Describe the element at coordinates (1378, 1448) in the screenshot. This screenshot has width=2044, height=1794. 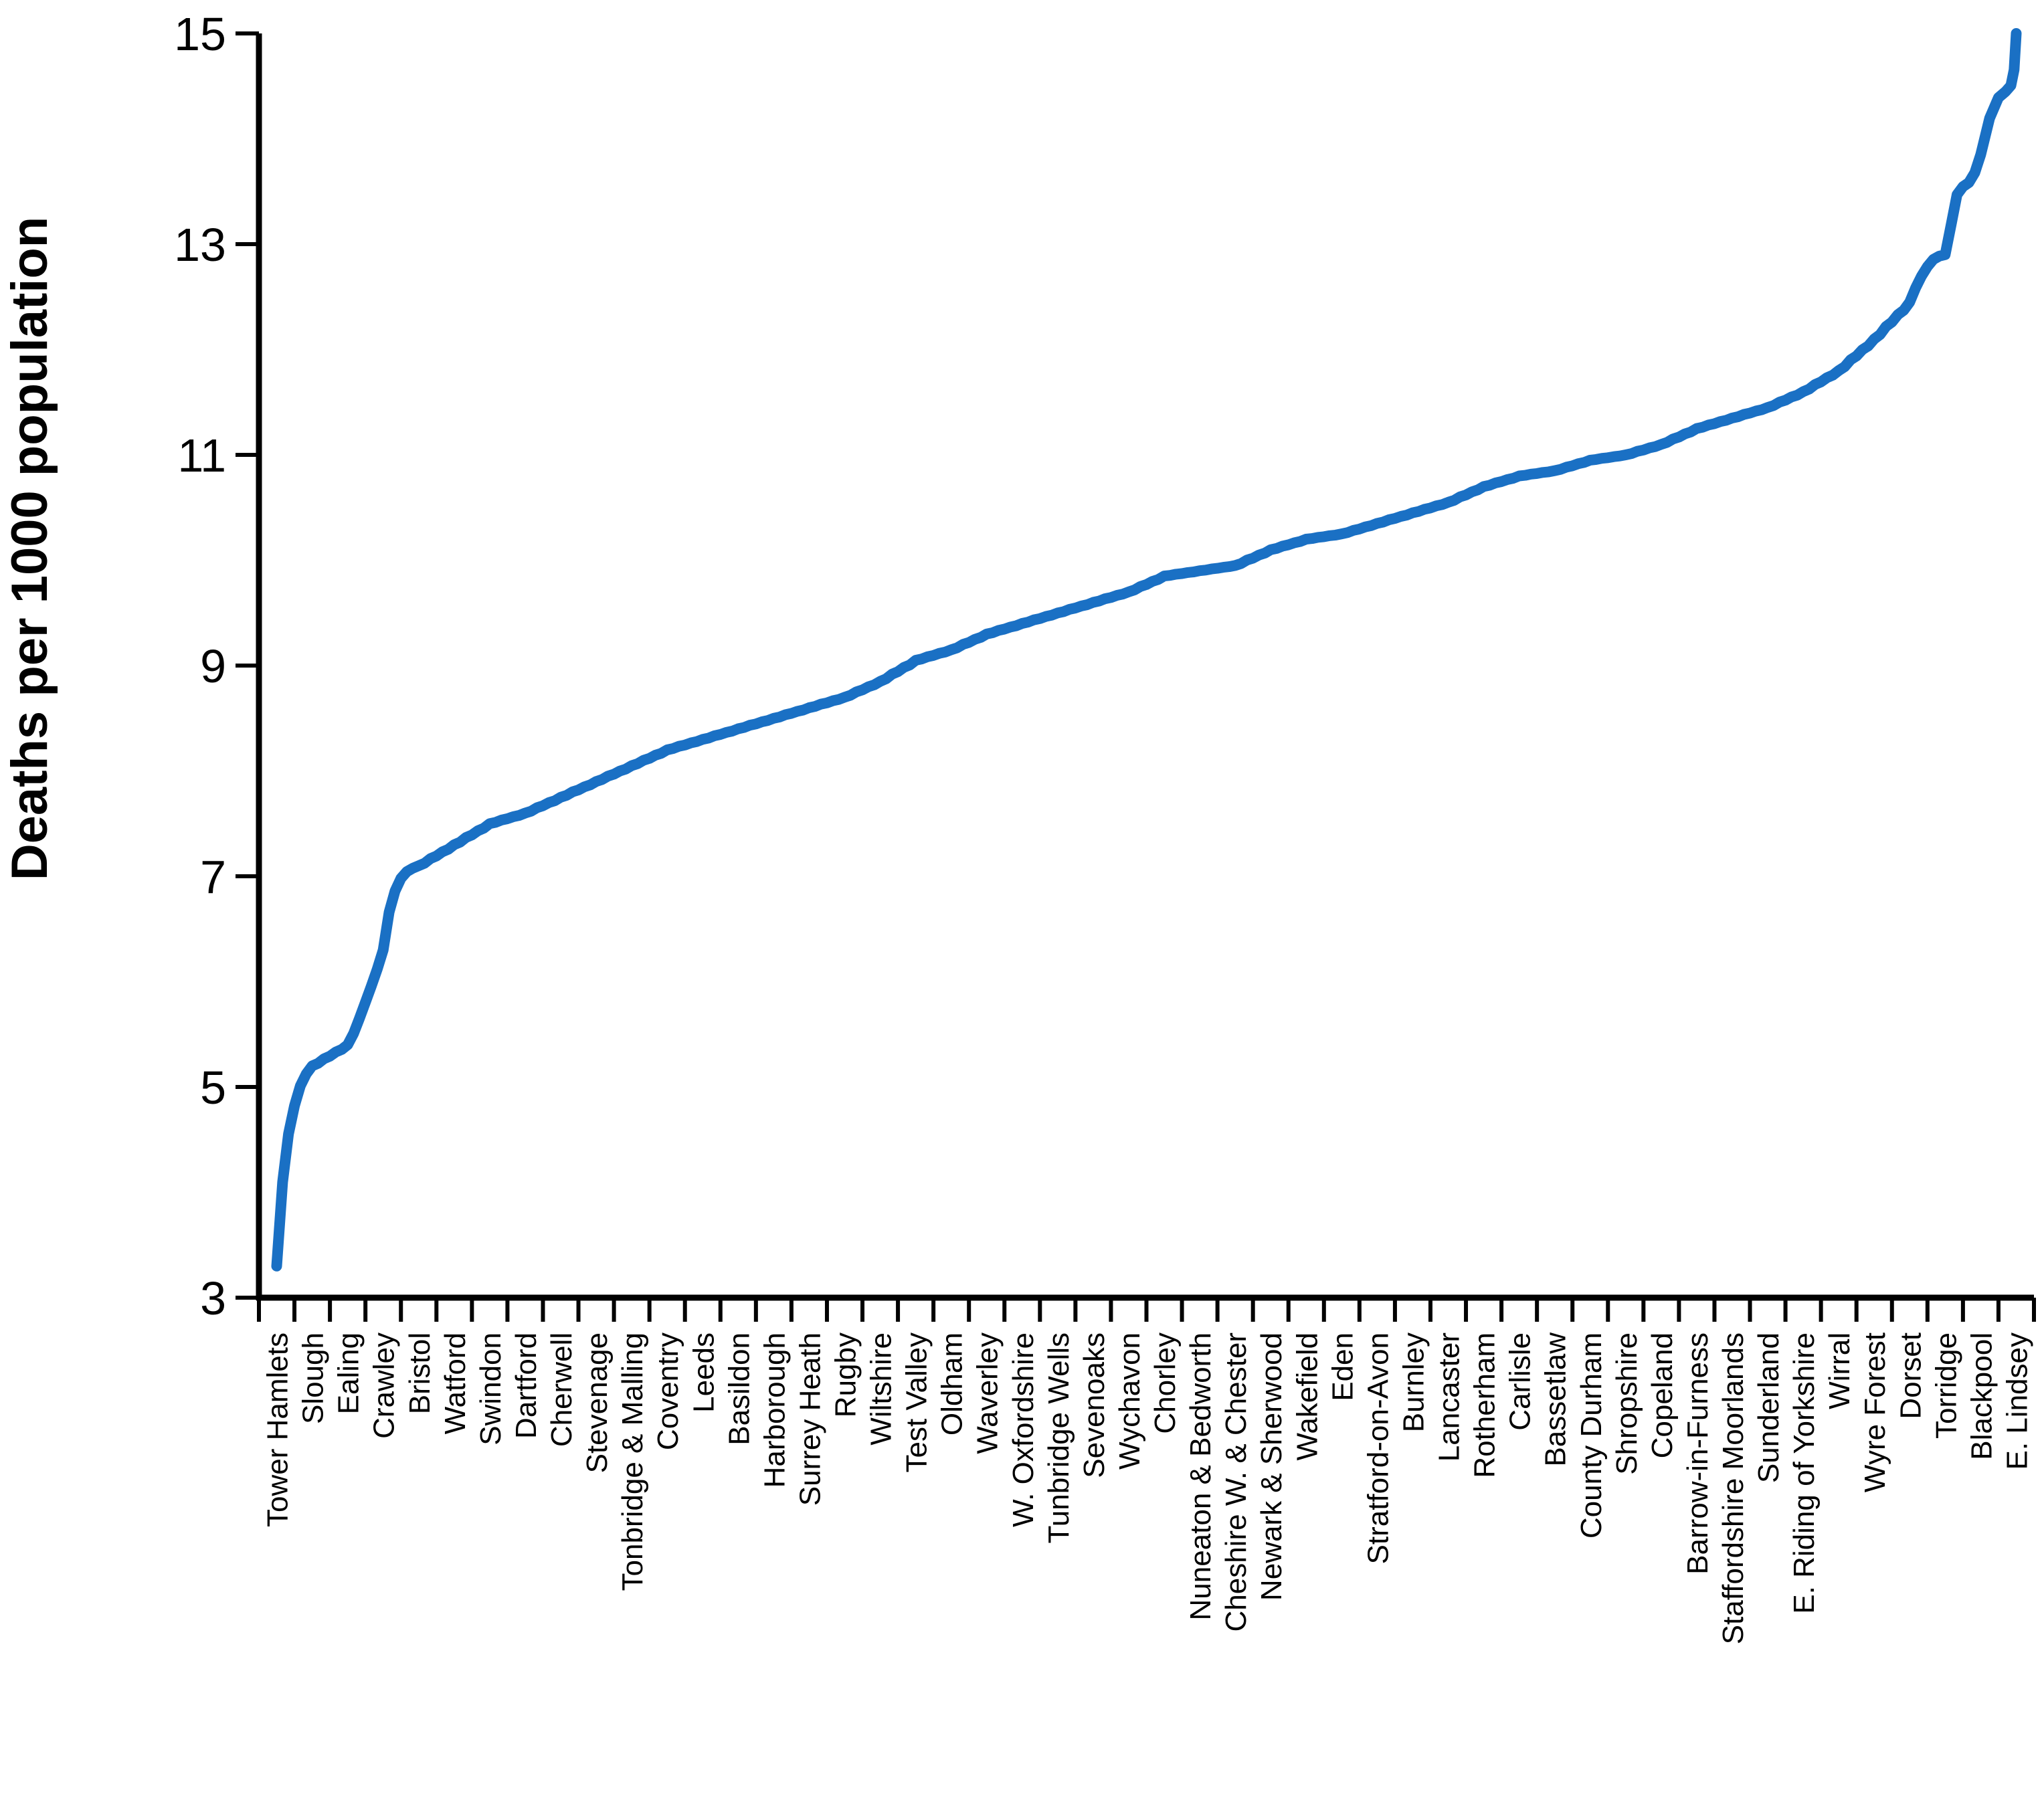
I see `x-axis-label: Stratford-on-Avon` at that location.